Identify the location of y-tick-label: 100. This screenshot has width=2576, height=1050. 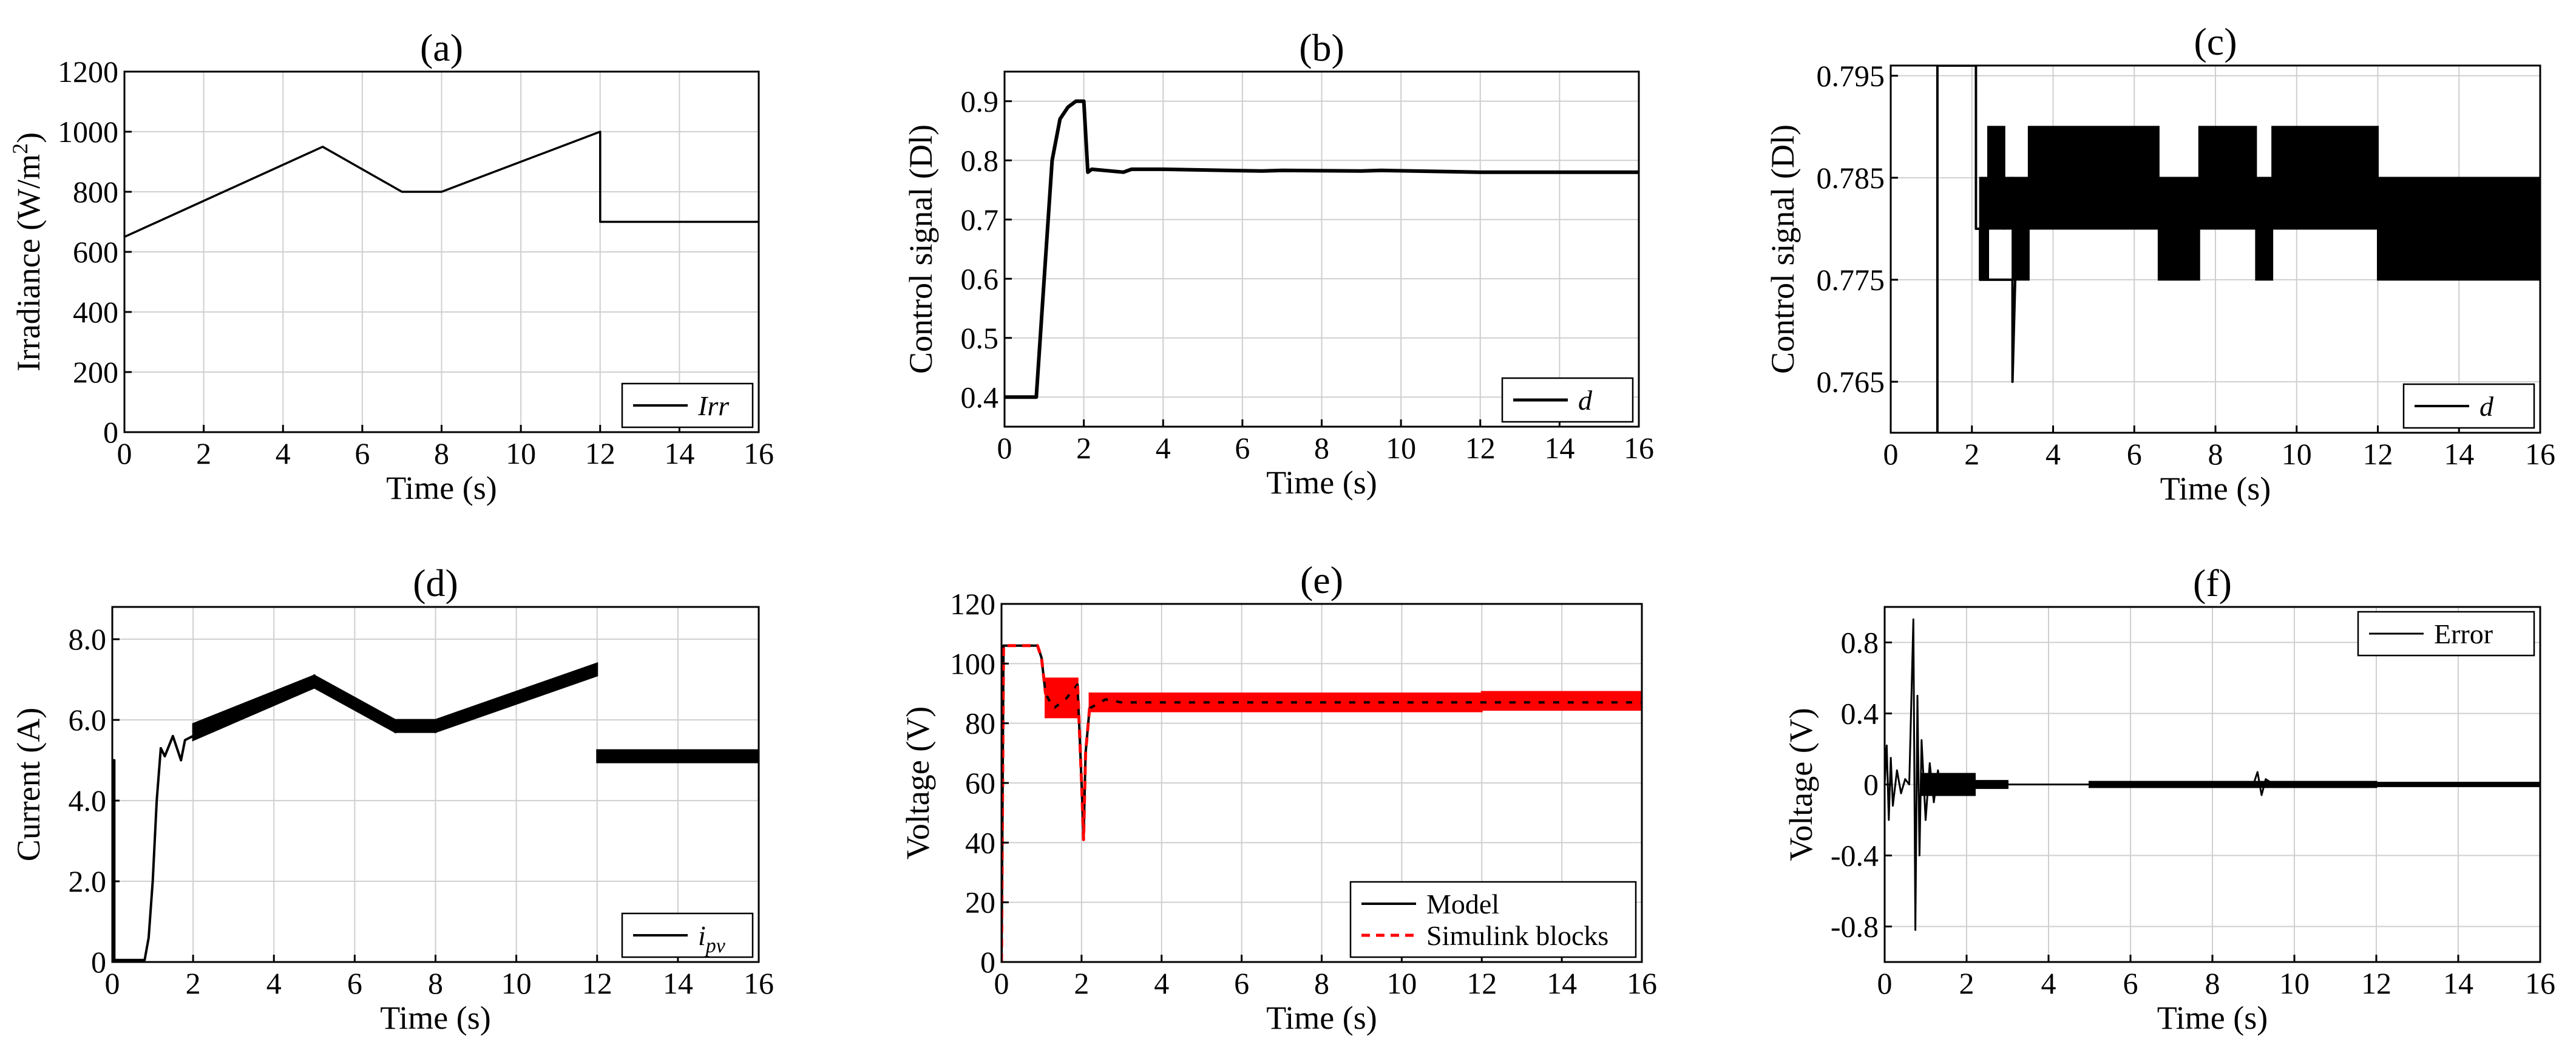
(972, 663).